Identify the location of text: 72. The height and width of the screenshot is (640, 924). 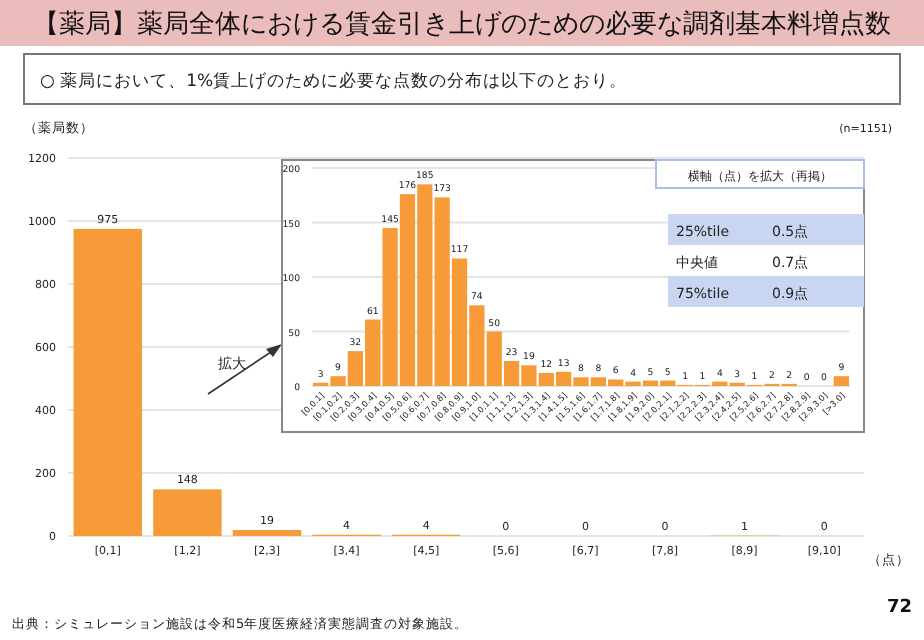
(899, 608).